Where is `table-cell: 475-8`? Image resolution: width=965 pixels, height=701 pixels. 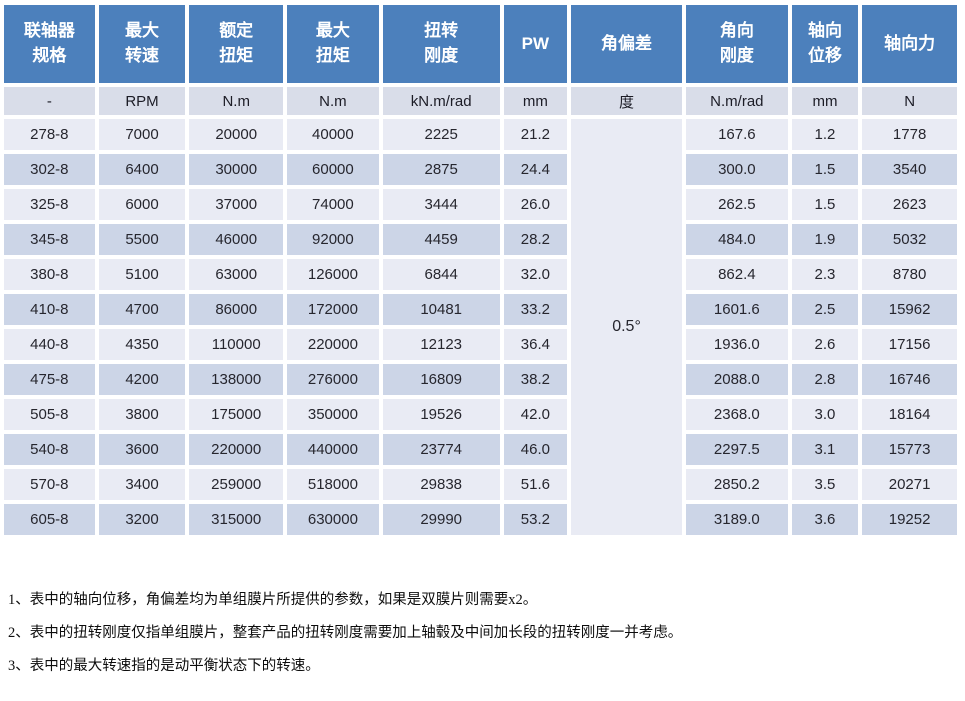 table-cell: 475-8 is located at coordinates (49, 379).